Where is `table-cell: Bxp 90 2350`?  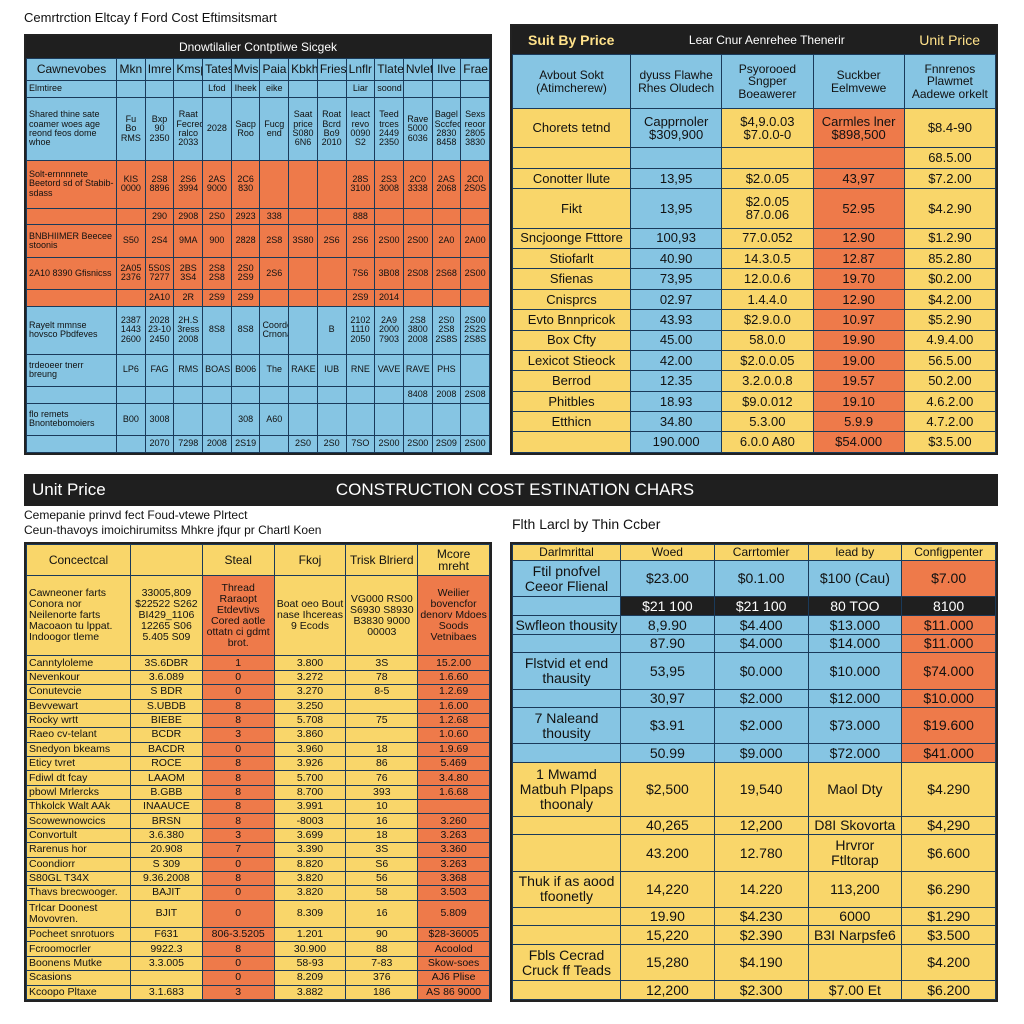
table-cell: Bxp 90 2350 is located at coordinates (159, 129).